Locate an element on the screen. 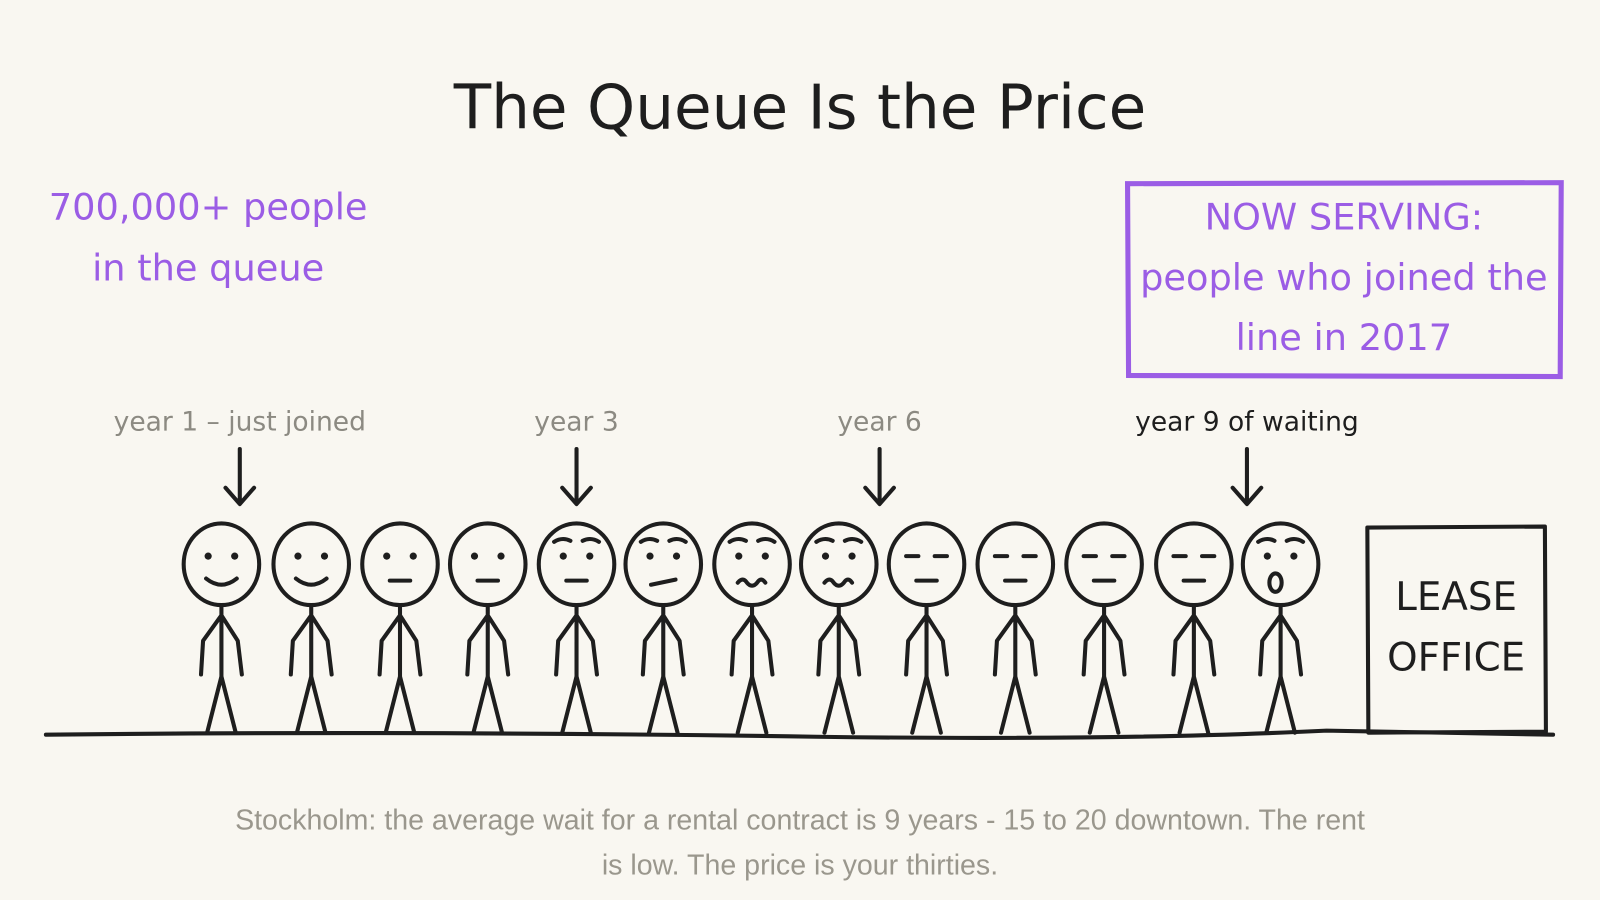 The height and width of the screenshot is (900, 1600). sign-box is located at coordinates (1344, 280).